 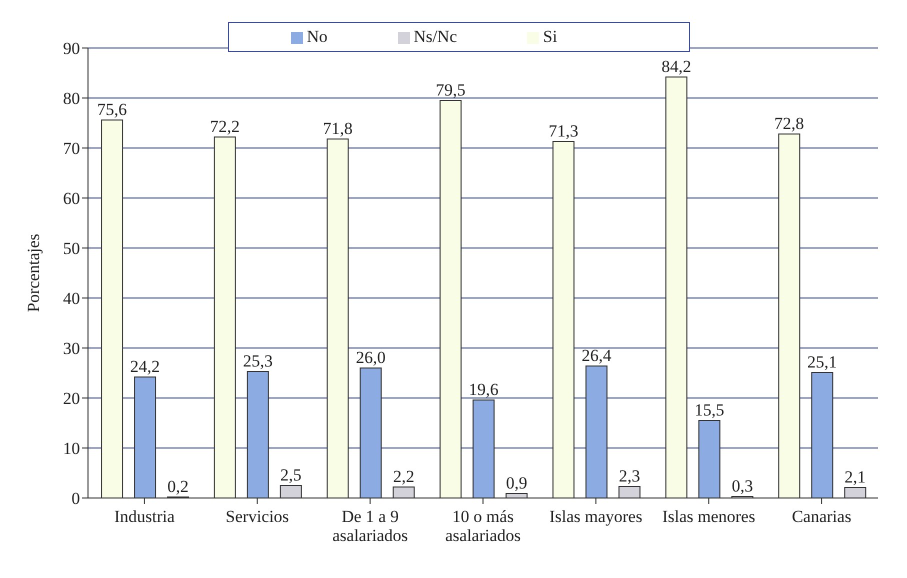 What do you see at coordinates (483, 526) in the screenshot?
I see `x-tick-label: 10 o más asalariados` at bounding box center [483, 526].